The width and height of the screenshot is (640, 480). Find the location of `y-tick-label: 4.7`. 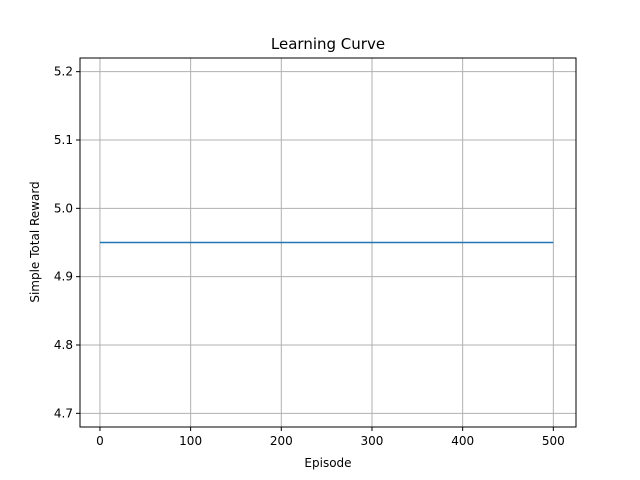

y-tick-label: 4.7 is located at coordinates (63, 413).